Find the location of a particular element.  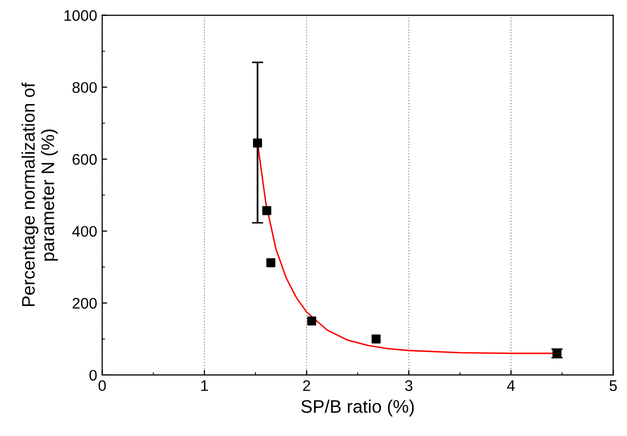

y-tick-label: 800 is located at coordinates (84, 87).